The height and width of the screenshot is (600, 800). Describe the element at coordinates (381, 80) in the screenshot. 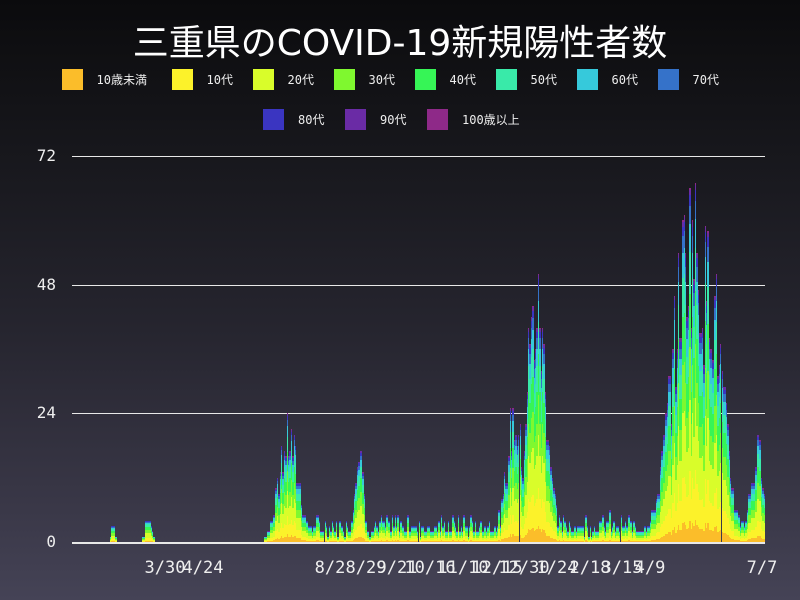

I see `legend-label: 30代` at that location.